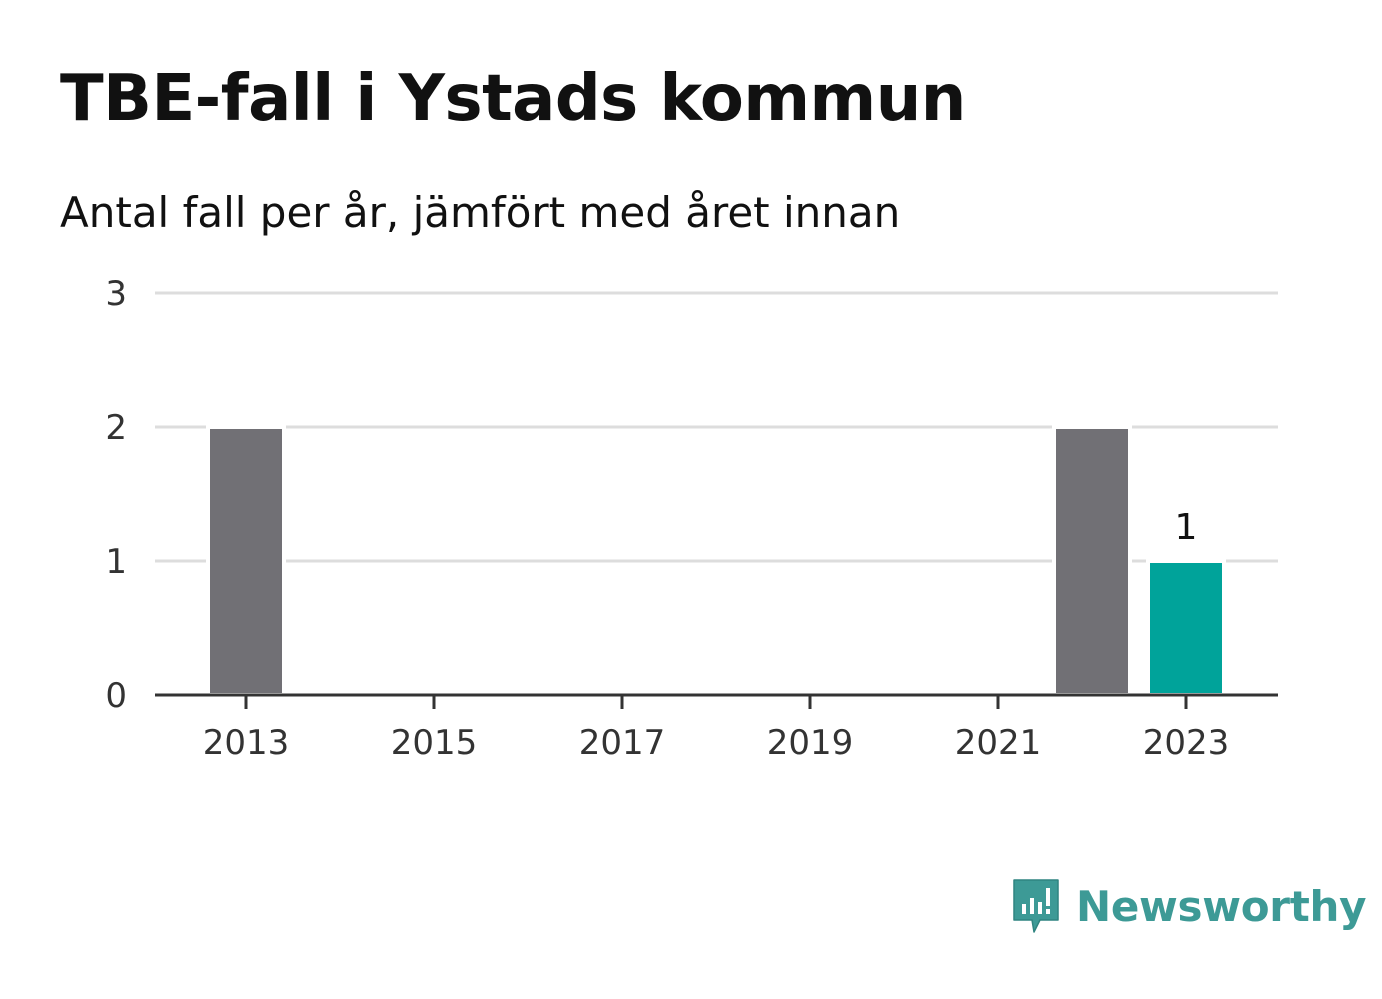 The width and height of the screenshot is (1382, 999). Describe the element at coordinates (622, 743) in the screenshot. I see `x-tick-label: 2017` at that location.